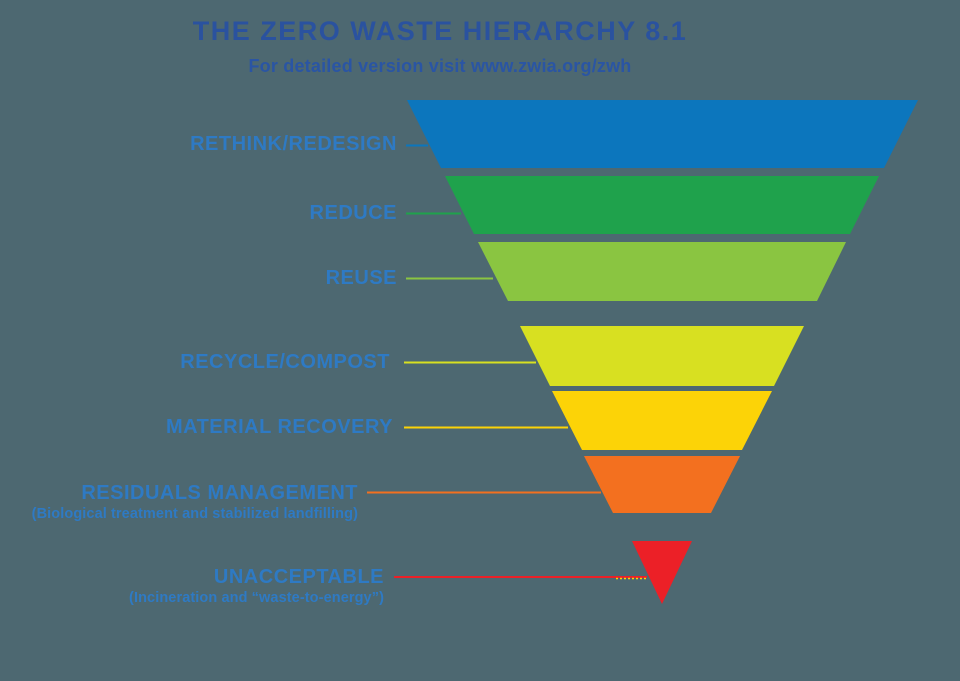  Describe the element at coordinates (662, 271) in the screenshot. I see `level-shape-reuse` at that location.